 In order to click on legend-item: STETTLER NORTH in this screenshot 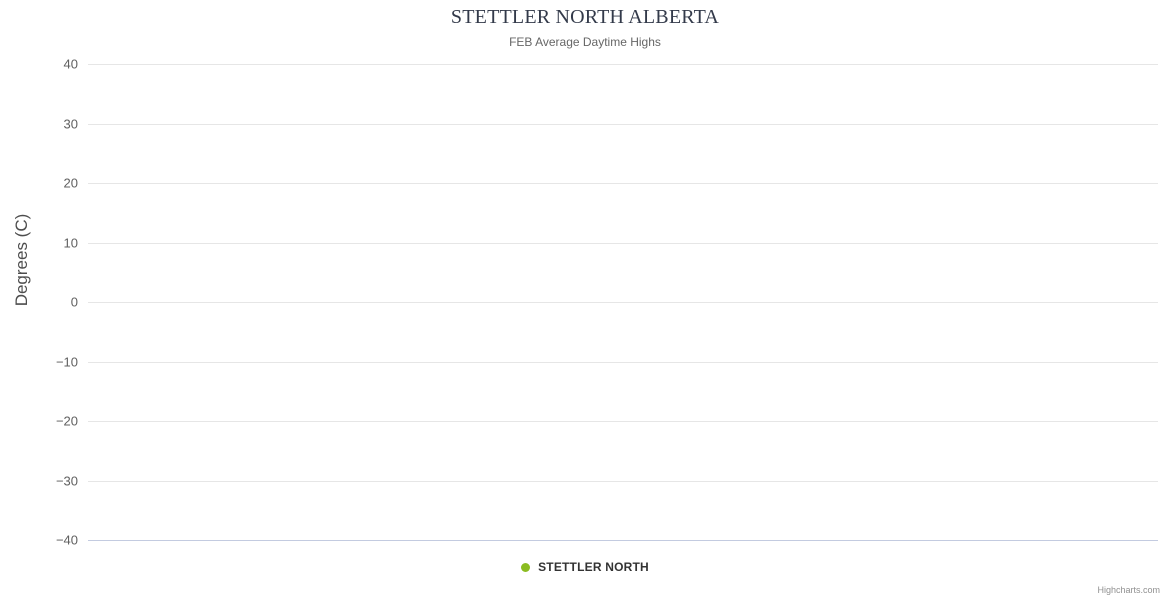, I will do `click(585, 567)`.